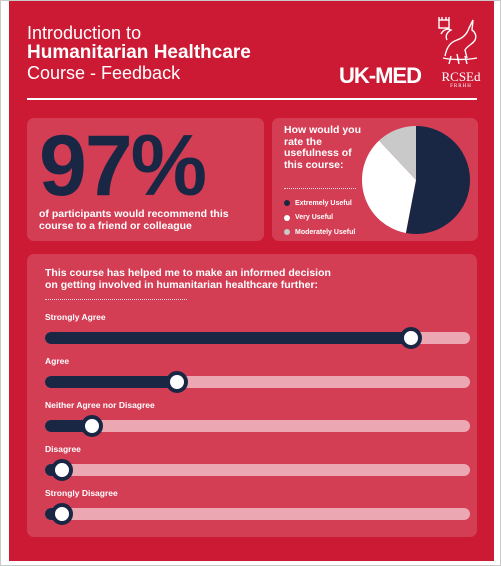 This screenshot has height=566, width=501. I want to click on legend-label: Very Useful, so click(314, 218).